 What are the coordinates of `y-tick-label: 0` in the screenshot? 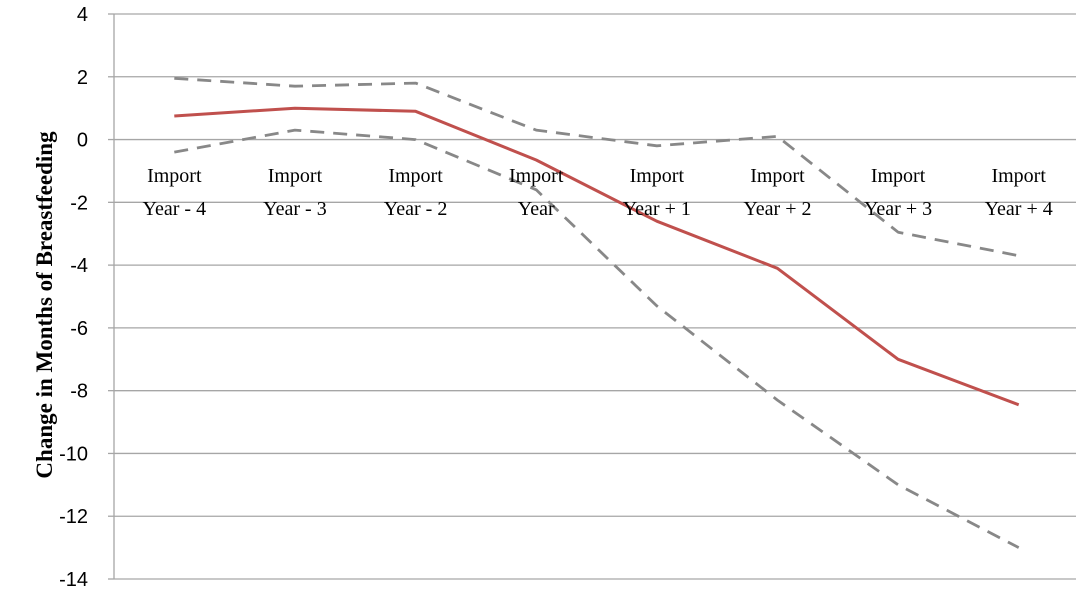 It's located at (82, 141).